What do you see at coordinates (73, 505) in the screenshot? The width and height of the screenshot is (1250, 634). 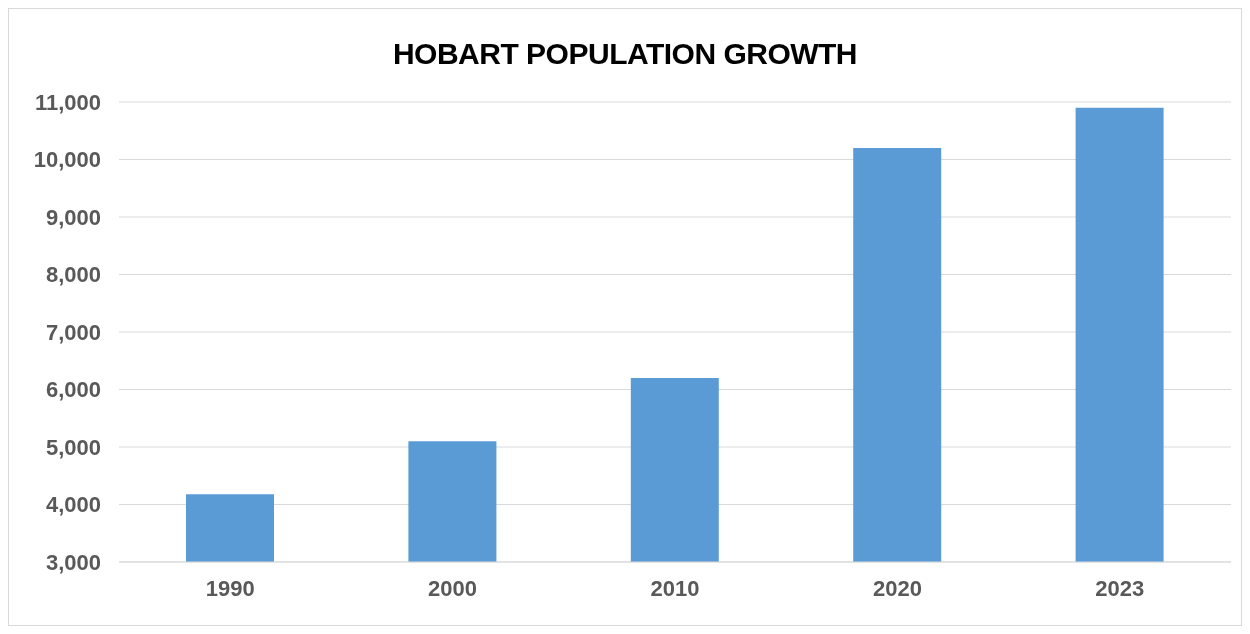 I see `y-tick-label: 4,000` at bounding box center [73, 505].